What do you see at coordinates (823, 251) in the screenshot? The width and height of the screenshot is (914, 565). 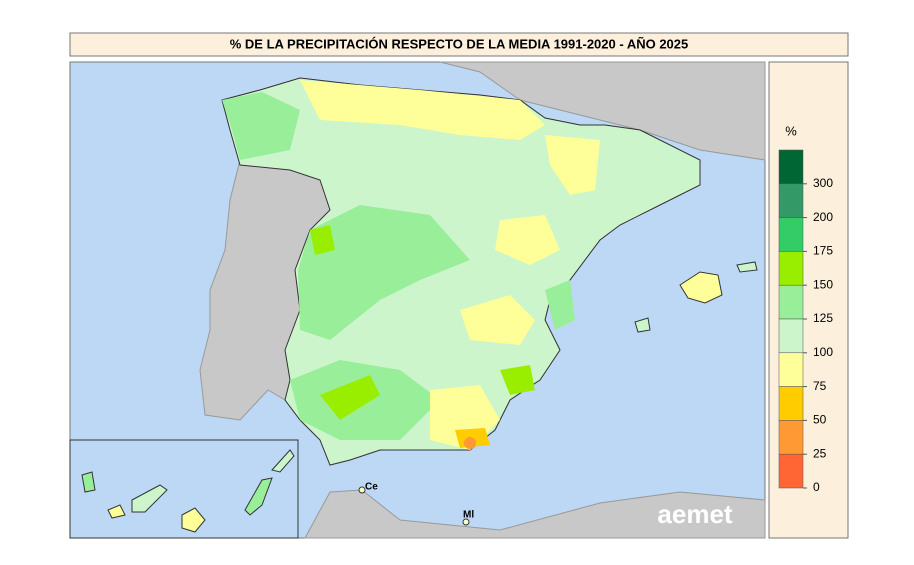 I see `legend-tick-label: 175` at bounding box center [823, 251].